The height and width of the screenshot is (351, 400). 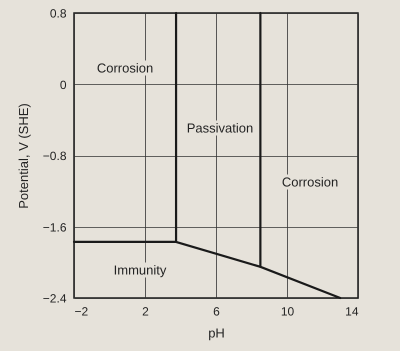 I want to click on x-tick-label: 2, so click(x=146, y=311).